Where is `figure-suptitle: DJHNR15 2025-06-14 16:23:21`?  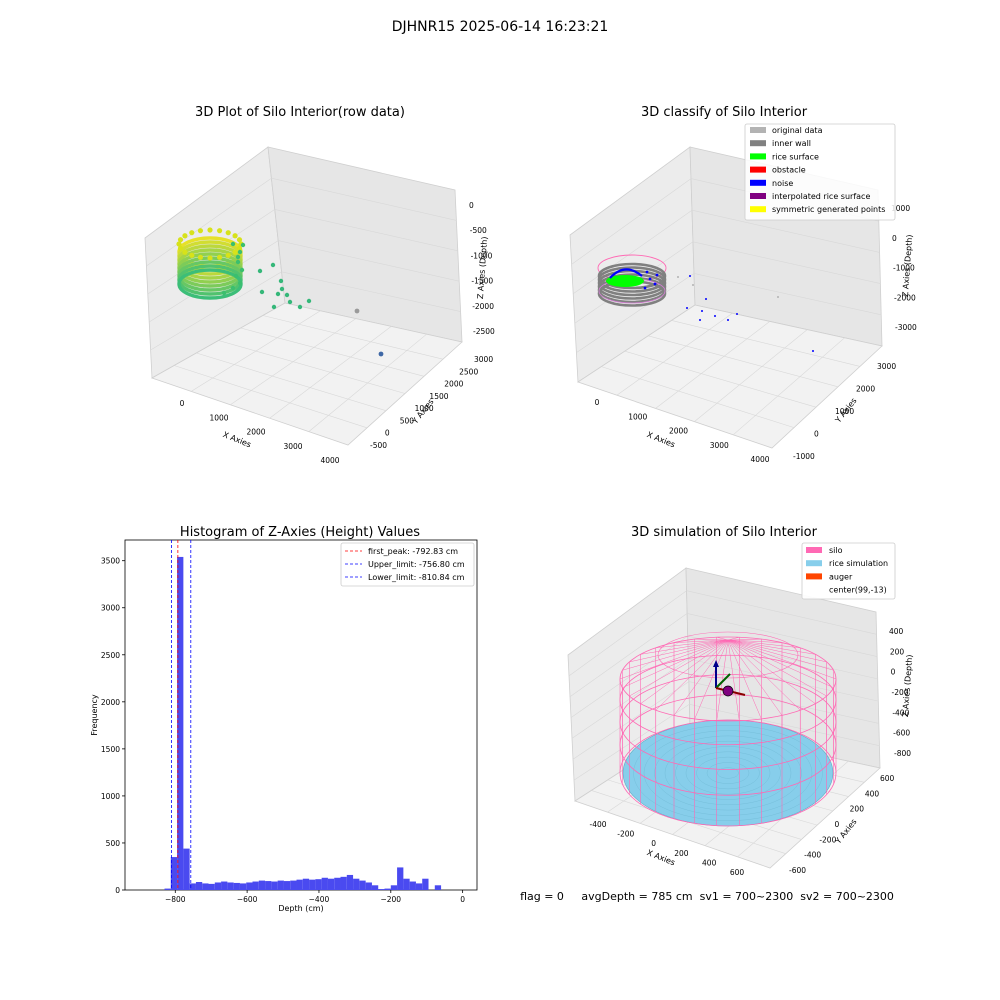
figure-suptitle: DJHNR15 2025-06-14 16:23:21 is located at coordinates (500, 27).